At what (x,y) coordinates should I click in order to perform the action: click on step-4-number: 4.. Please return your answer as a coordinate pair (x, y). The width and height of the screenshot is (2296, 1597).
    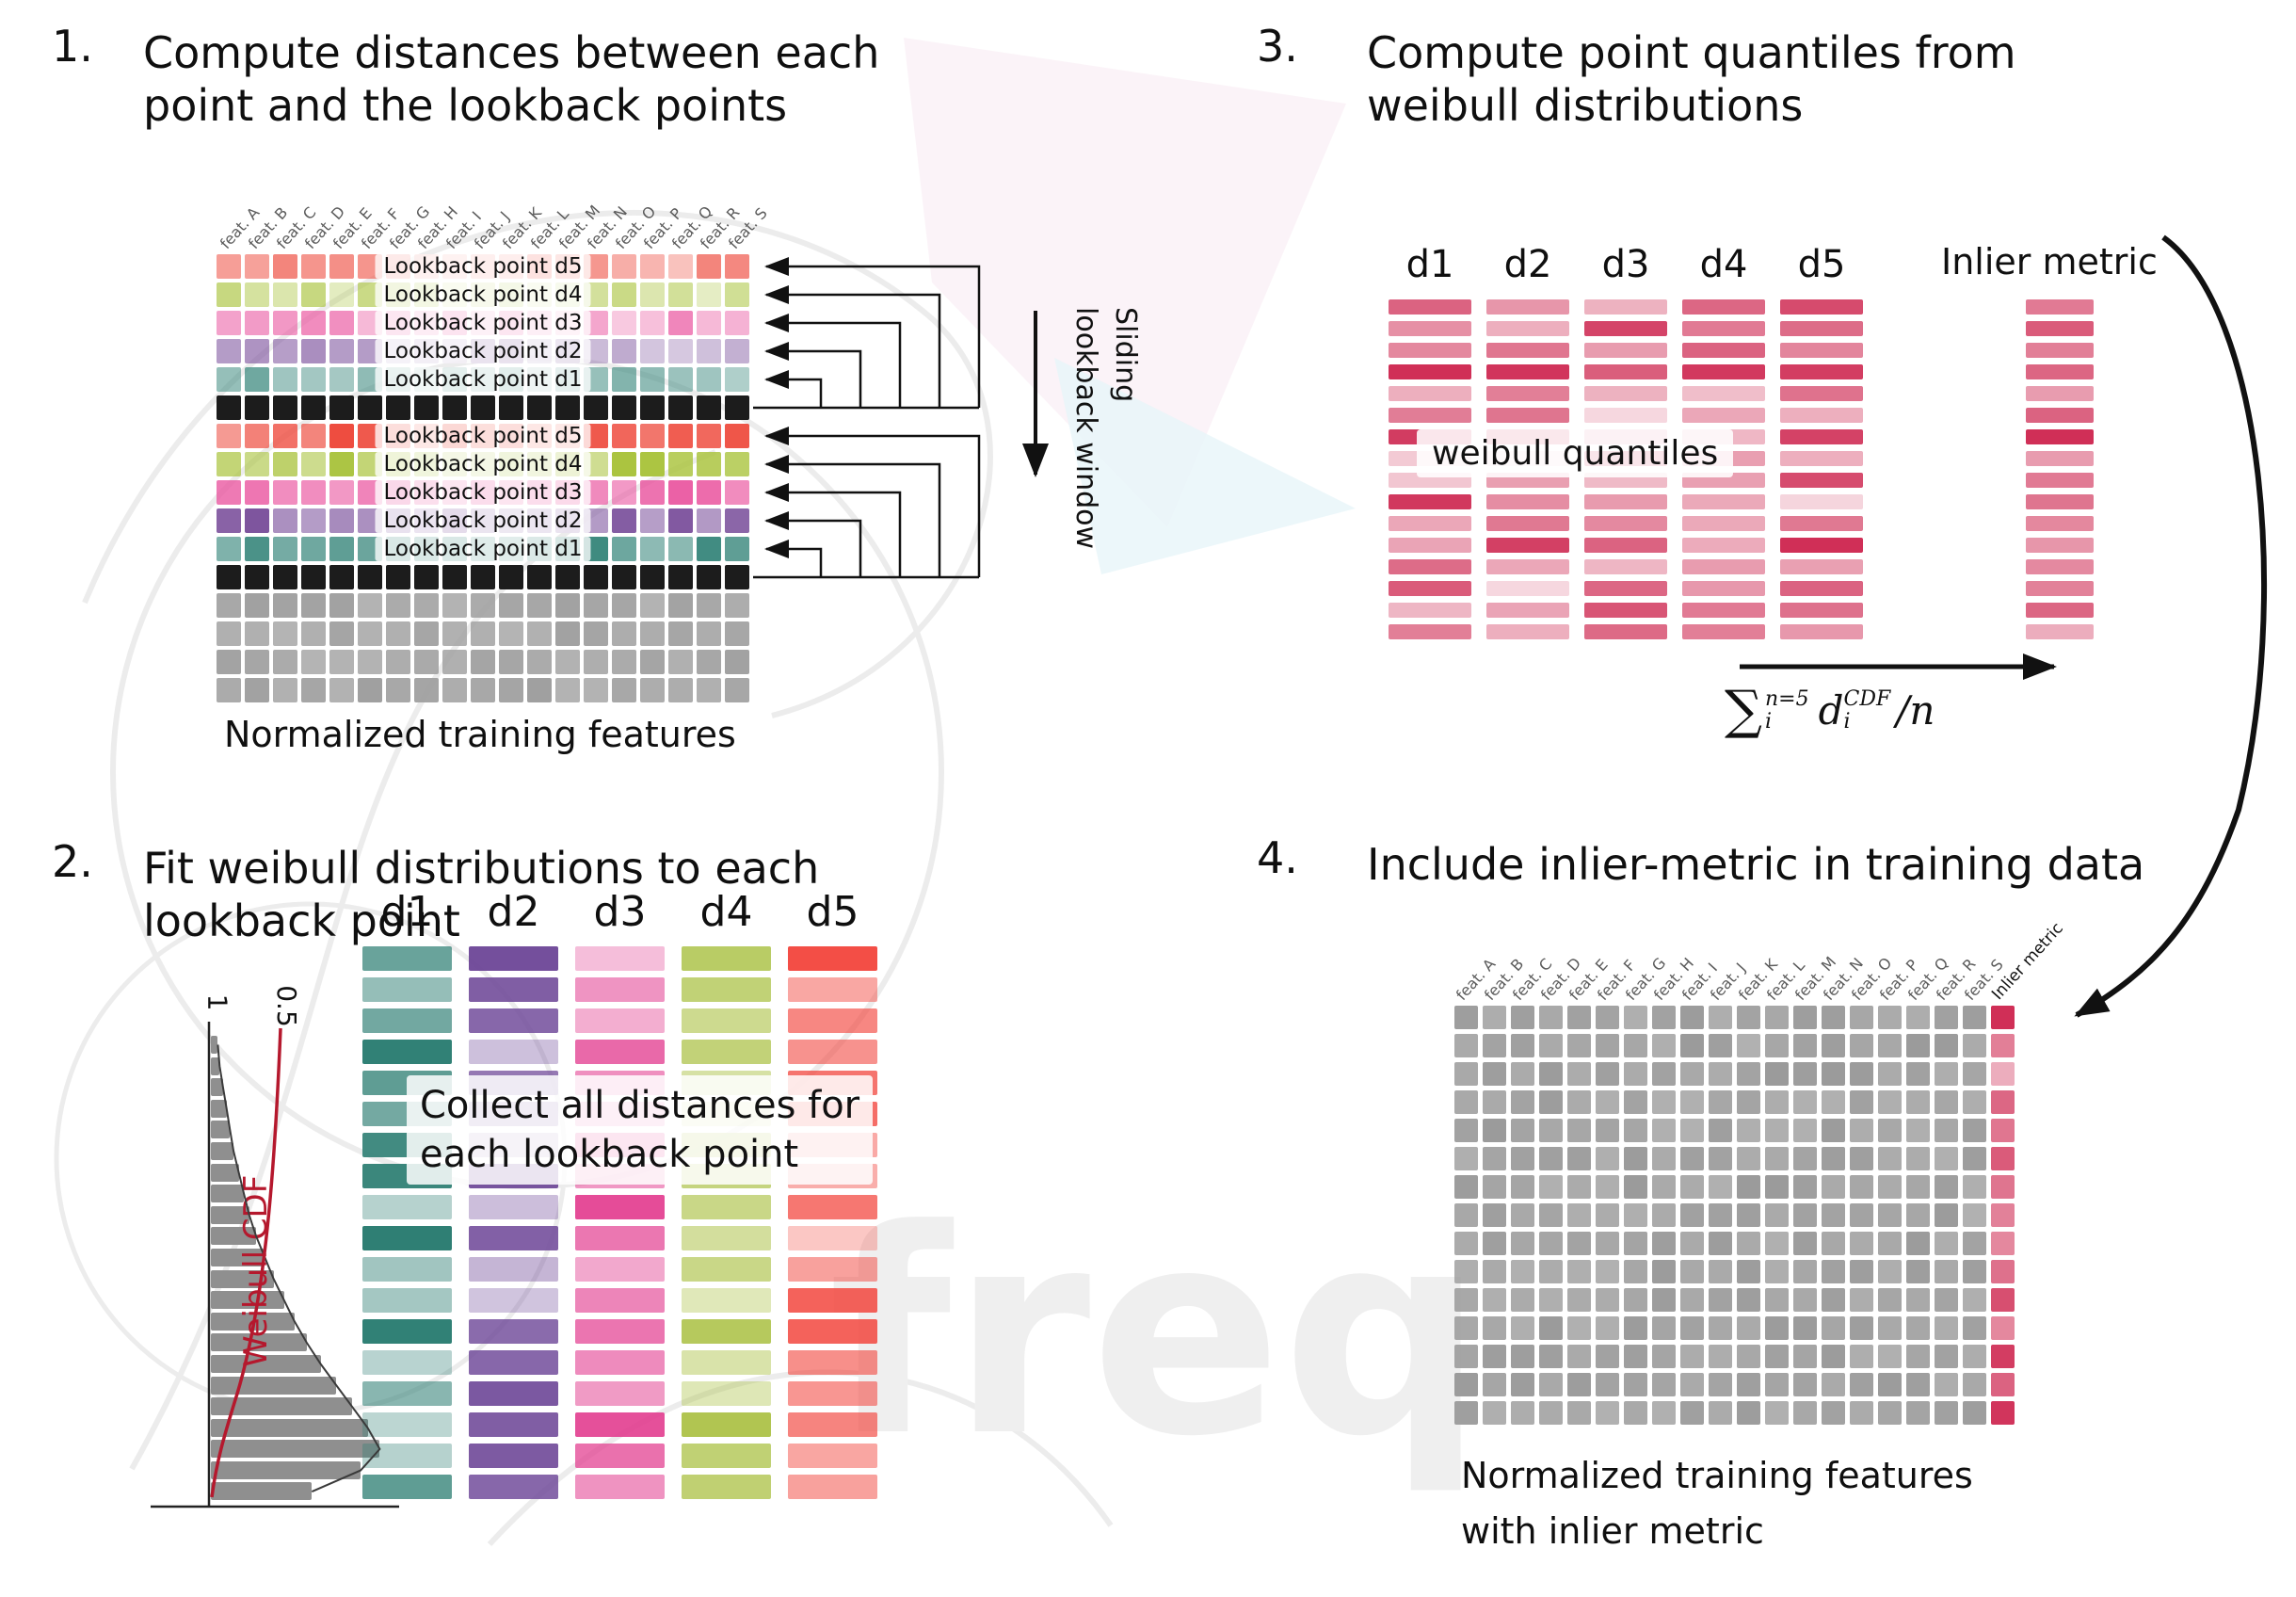
    Looking at the image, I should click on (1278, 857).